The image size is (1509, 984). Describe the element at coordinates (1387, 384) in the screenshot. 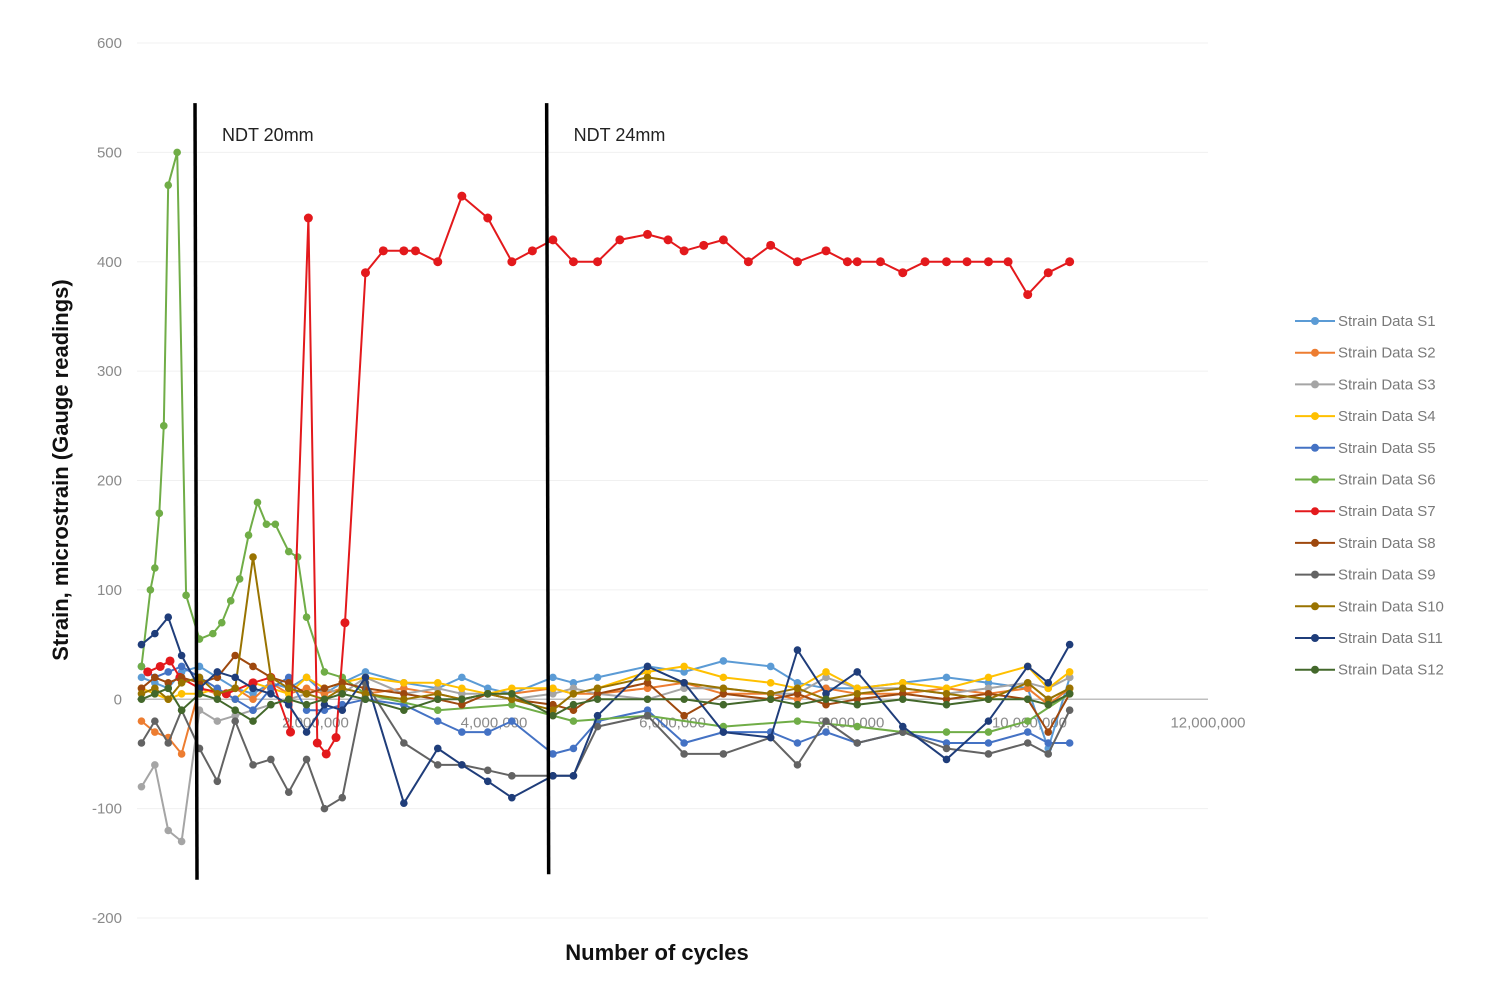

I see `legend-label: Strain Data S3` at that location.